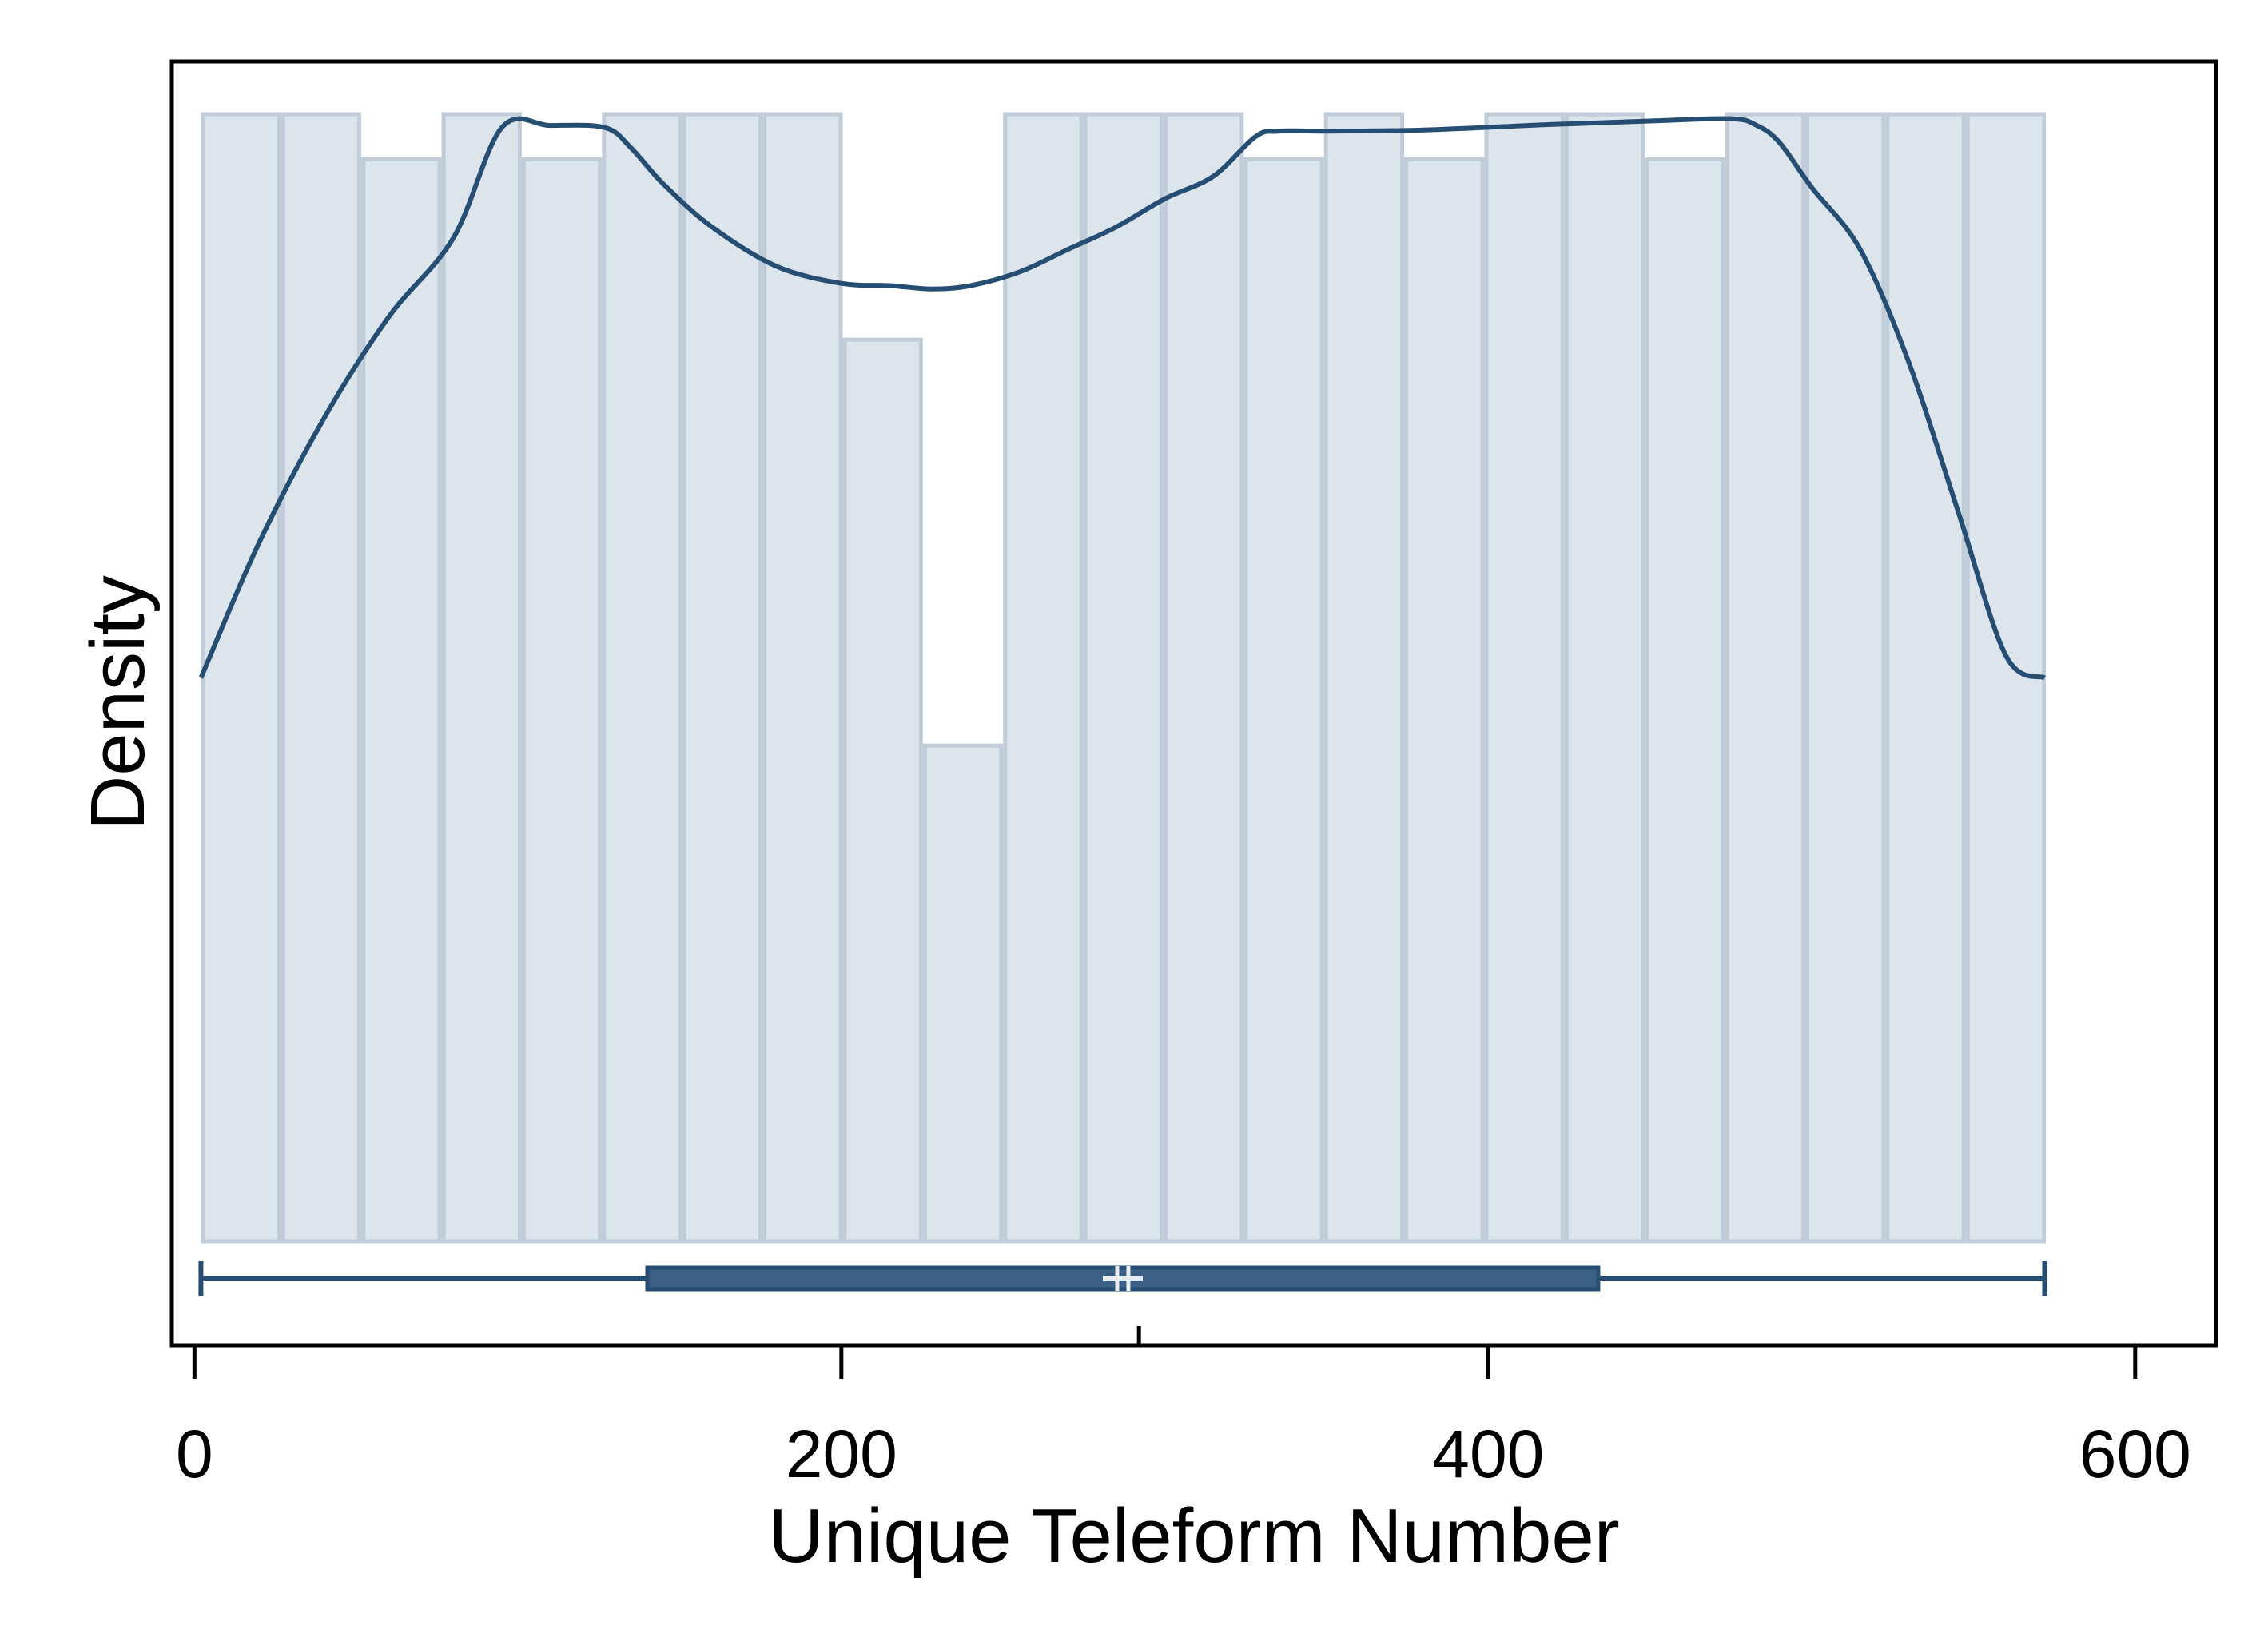  Describe the element at coordinates (118, 703) in the screenshot. I see `y-axis-title: Density` at that location.